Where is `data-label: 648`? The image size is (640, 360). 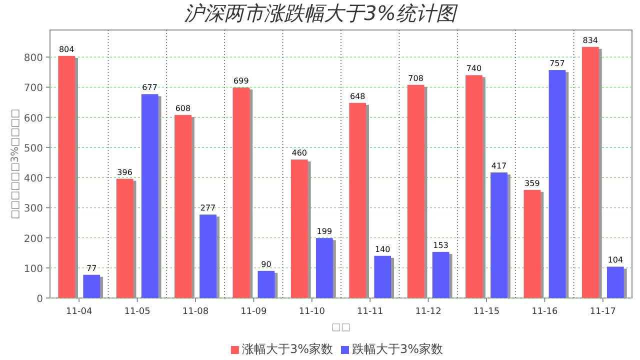
data-label: 648 is located at coordinates (358, 96).